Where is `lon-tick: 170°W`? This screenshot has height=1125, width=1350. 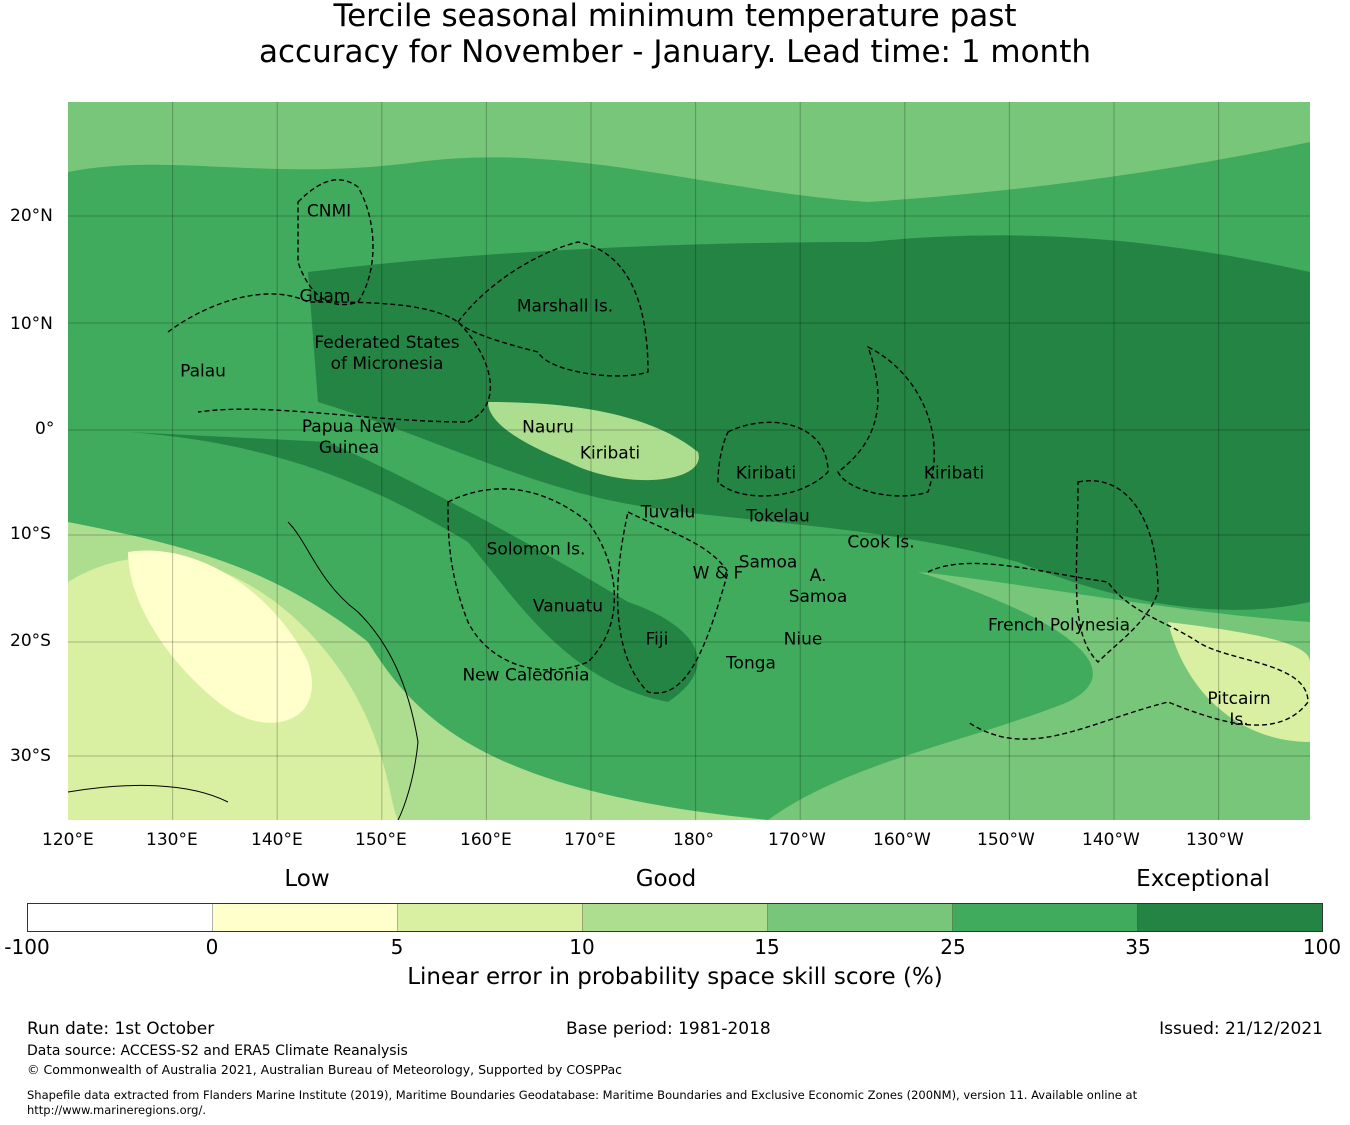 lon-tick: 170°W is located at coordinates (797, 840).